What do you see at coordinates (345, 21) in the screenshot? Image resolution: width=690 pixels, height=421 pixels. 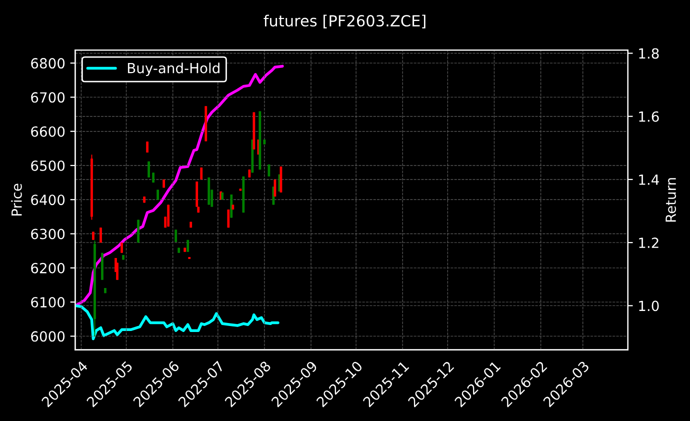 I see `chart-title: futures [PF2603.ZCE]` at bounding box center [345, 21].